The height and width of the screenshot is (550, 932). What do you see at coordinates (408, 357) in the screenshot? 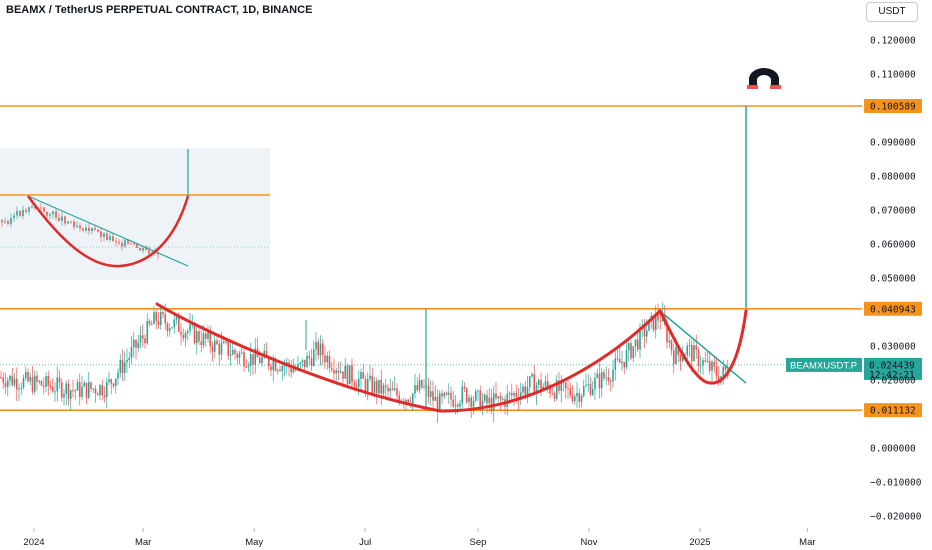
I see `cup-curve` at bounding box center [408, 357].